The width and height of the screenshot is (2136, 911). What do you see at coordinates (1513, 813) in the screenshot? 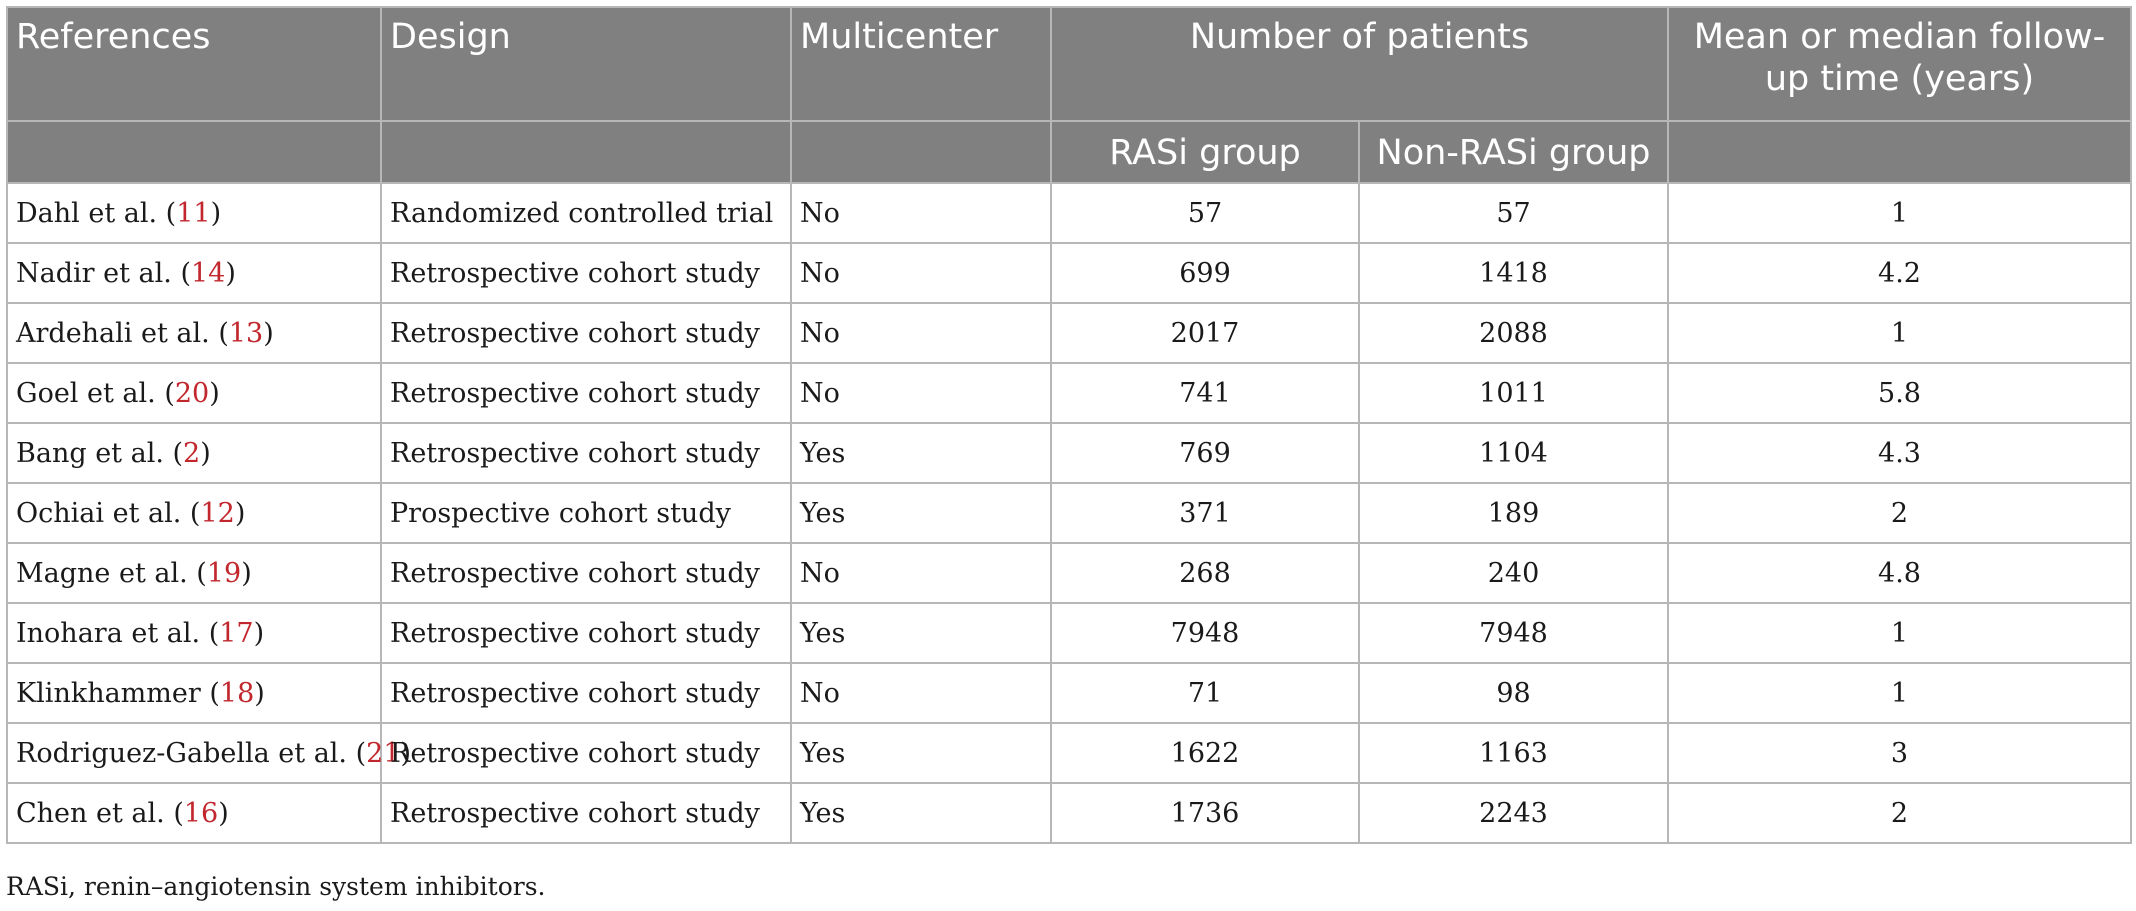
I see `cell-non-rasi-count: 2243` at bounding box center [1513, 813].